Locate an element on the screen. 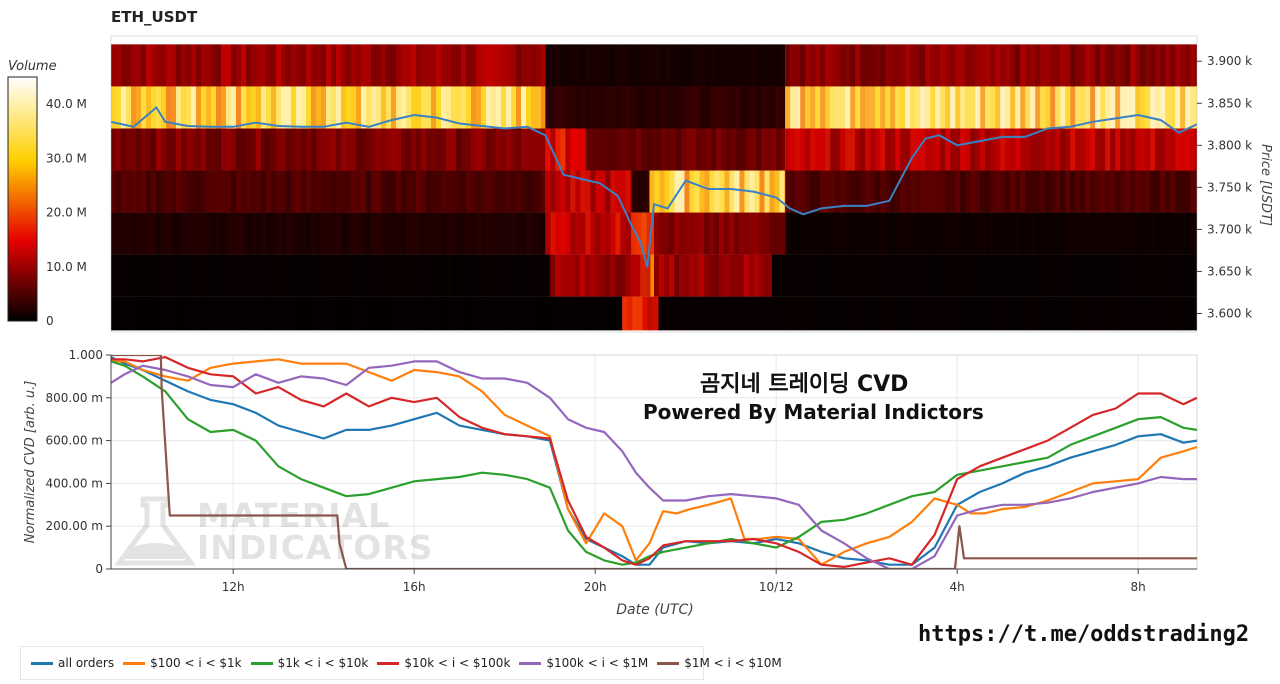 The width and height of the screenshot is (1280, 684). legend-item: $1M < i < $10M is located at coordinates (719, 663).